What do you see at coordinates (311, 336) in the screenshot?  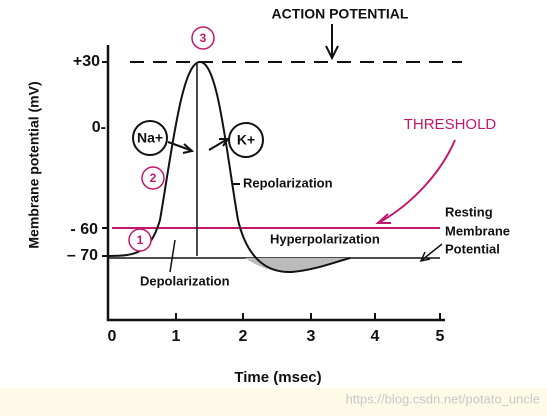 I see `x-tick-label: 3` at bounding box center [311, 336].